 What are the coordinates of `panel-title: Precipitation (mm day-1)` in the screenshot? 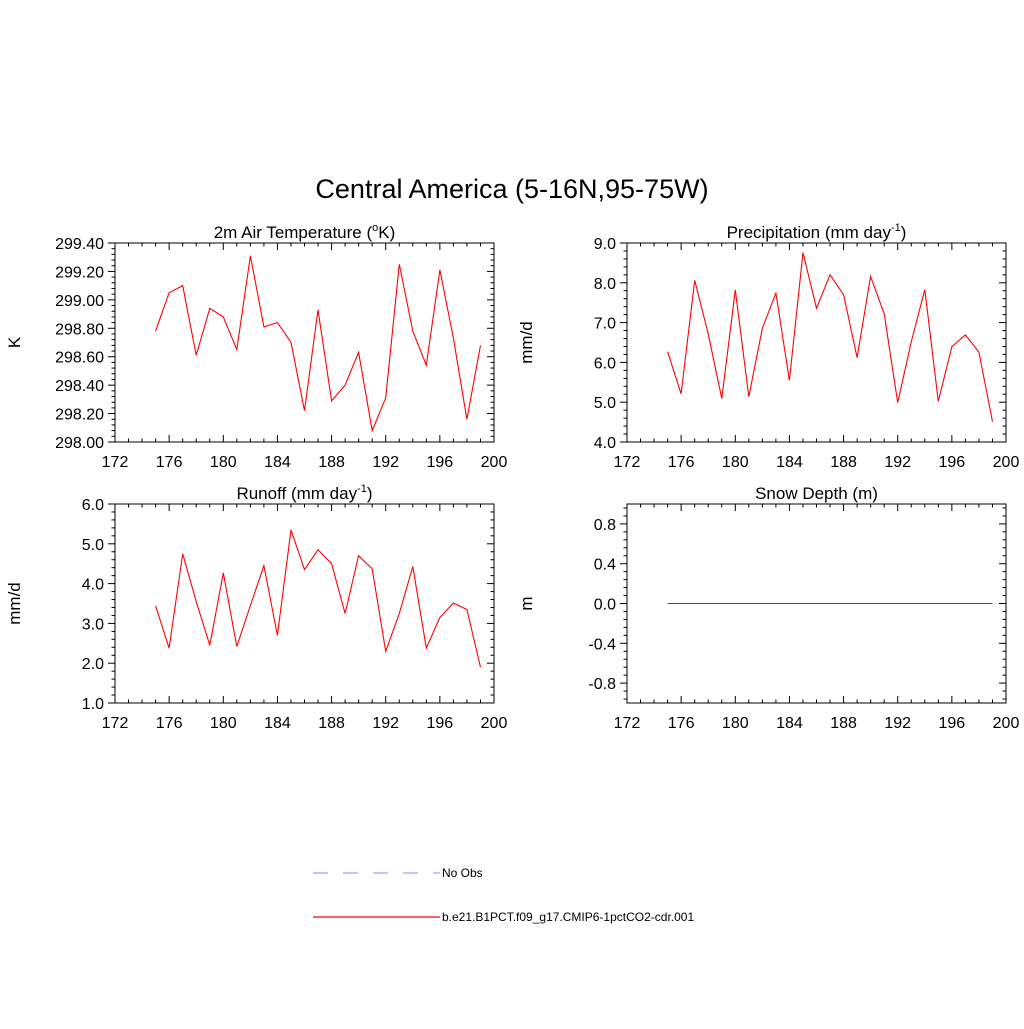 It's located at (817, 232).